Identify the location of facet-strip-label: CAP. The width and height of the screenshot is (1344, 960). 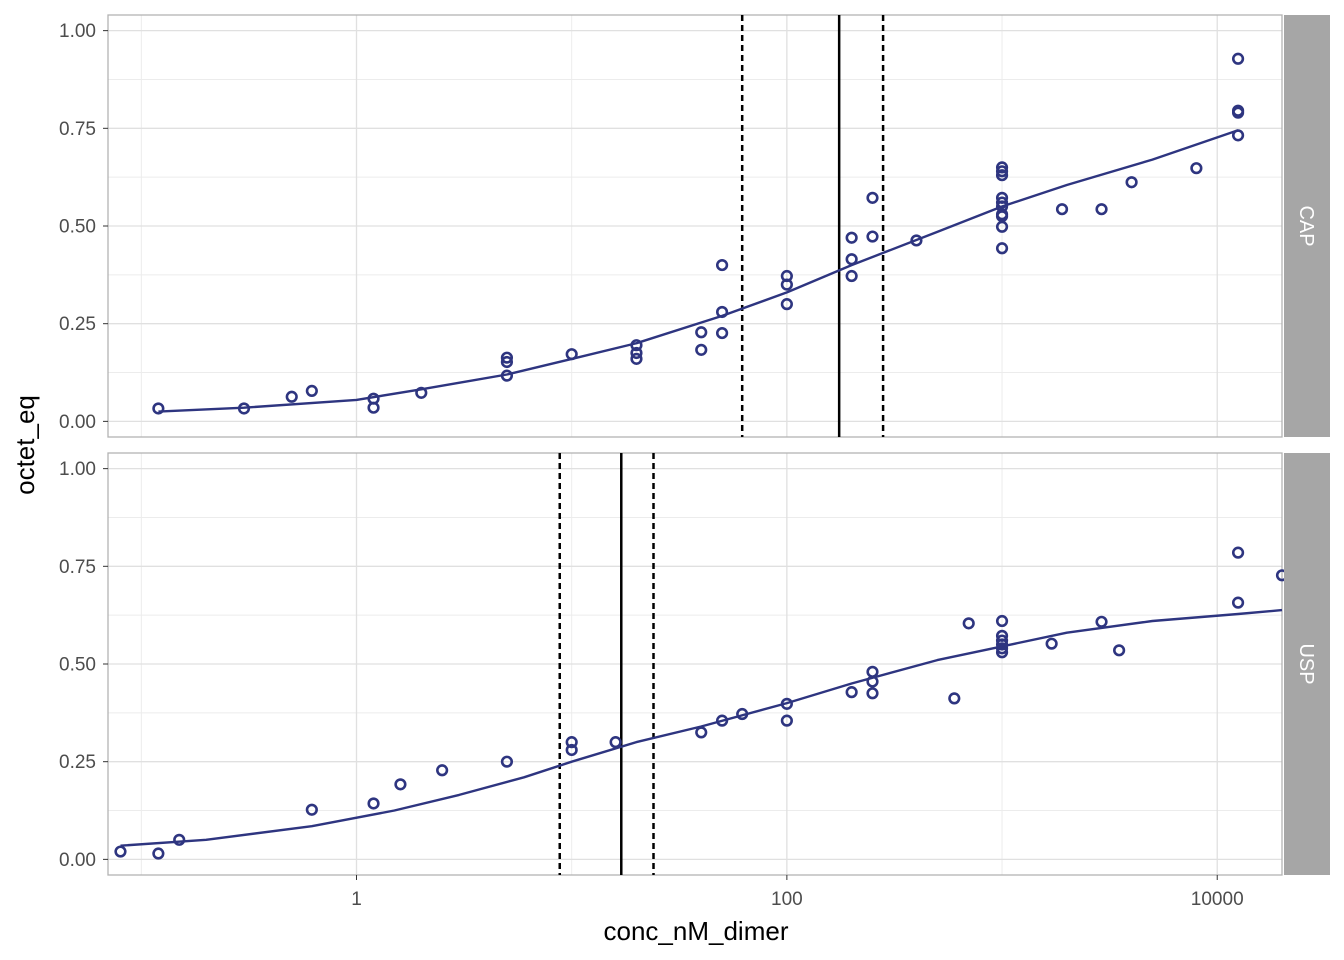
(1306, 225).